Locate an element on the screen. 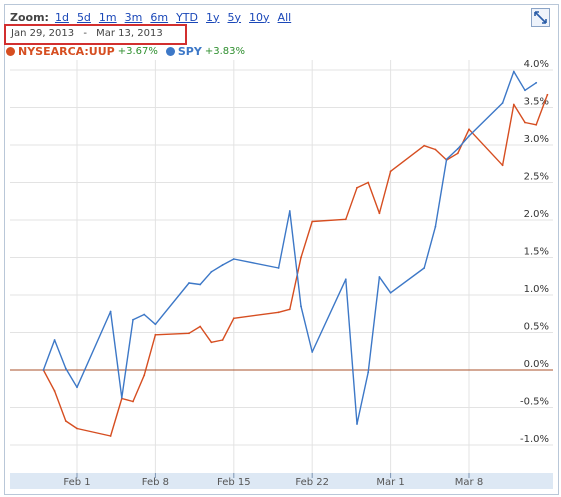 This screenshot has width=561, height=497. date-range-text: Jan 29, 2013 - Mar 13, 2013 is located at coordinates (87, 33).